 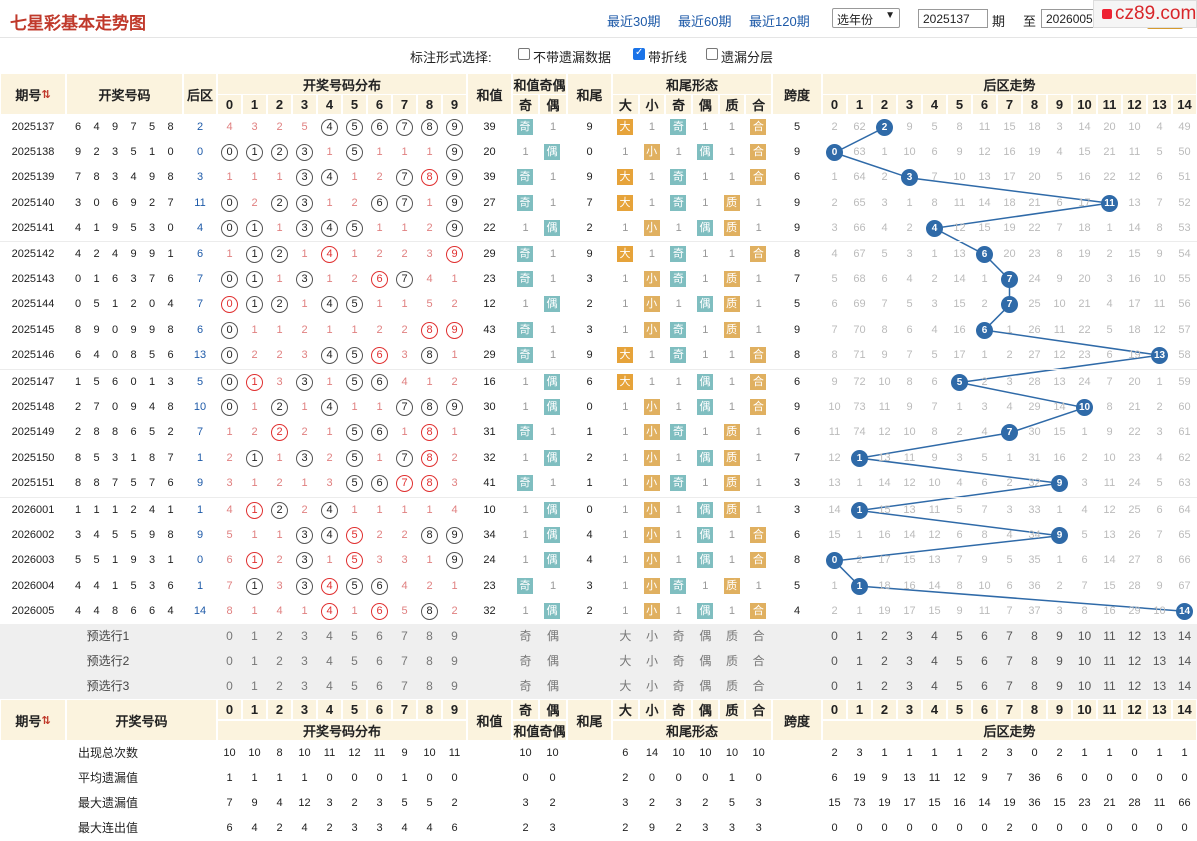 I want to click on year-select: 选年份 ▼, so click(x=866, y=18).